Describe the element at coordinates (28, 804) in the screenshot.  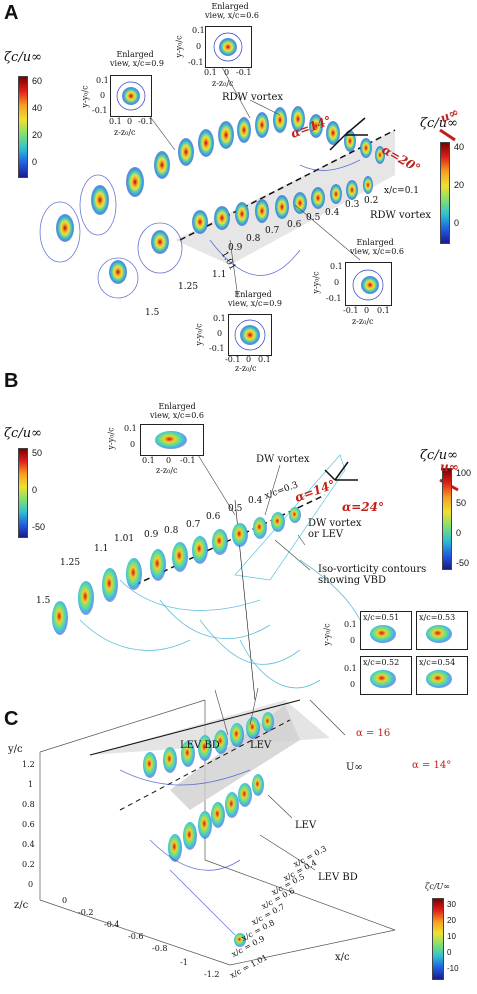
I see `c-ytick: 0.8` at that location.